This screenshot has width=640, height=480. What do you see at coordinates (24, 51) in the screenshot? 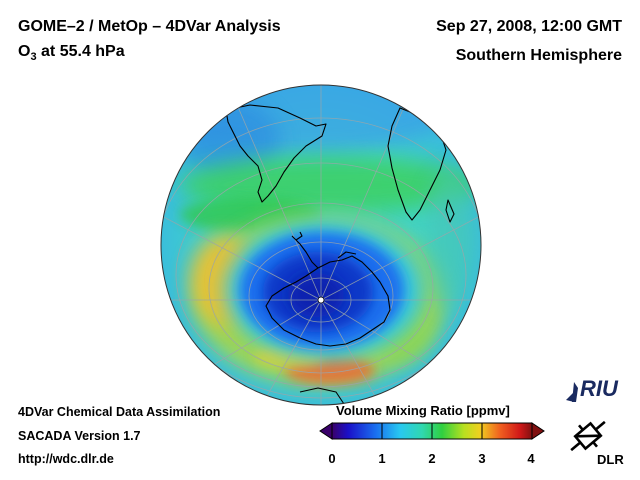
I see `subtitle-species: O` at bounding box center [24, 51].